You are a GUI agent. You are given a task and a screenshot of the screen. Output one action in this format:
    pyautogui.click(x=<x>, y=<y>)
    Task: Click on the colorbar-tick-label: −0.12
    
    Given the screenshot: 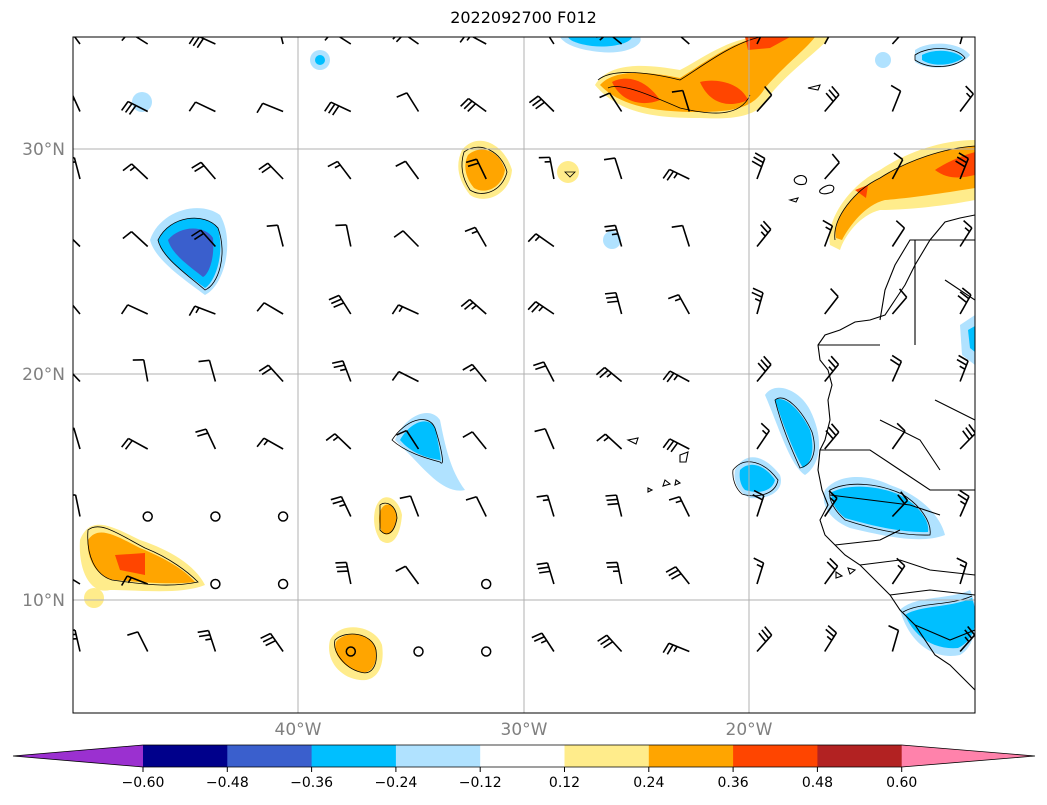 What is the action you would take?
    pyautogui.click(x=480, y=783)
    